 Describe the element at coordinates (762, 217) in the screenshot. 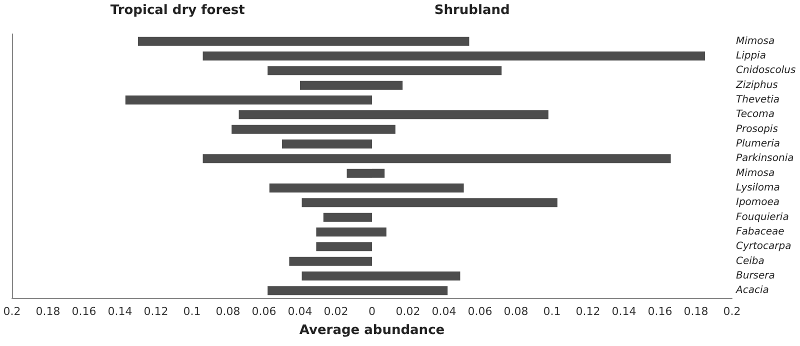

I see `y-tick-label: Fouquieria` at that location.